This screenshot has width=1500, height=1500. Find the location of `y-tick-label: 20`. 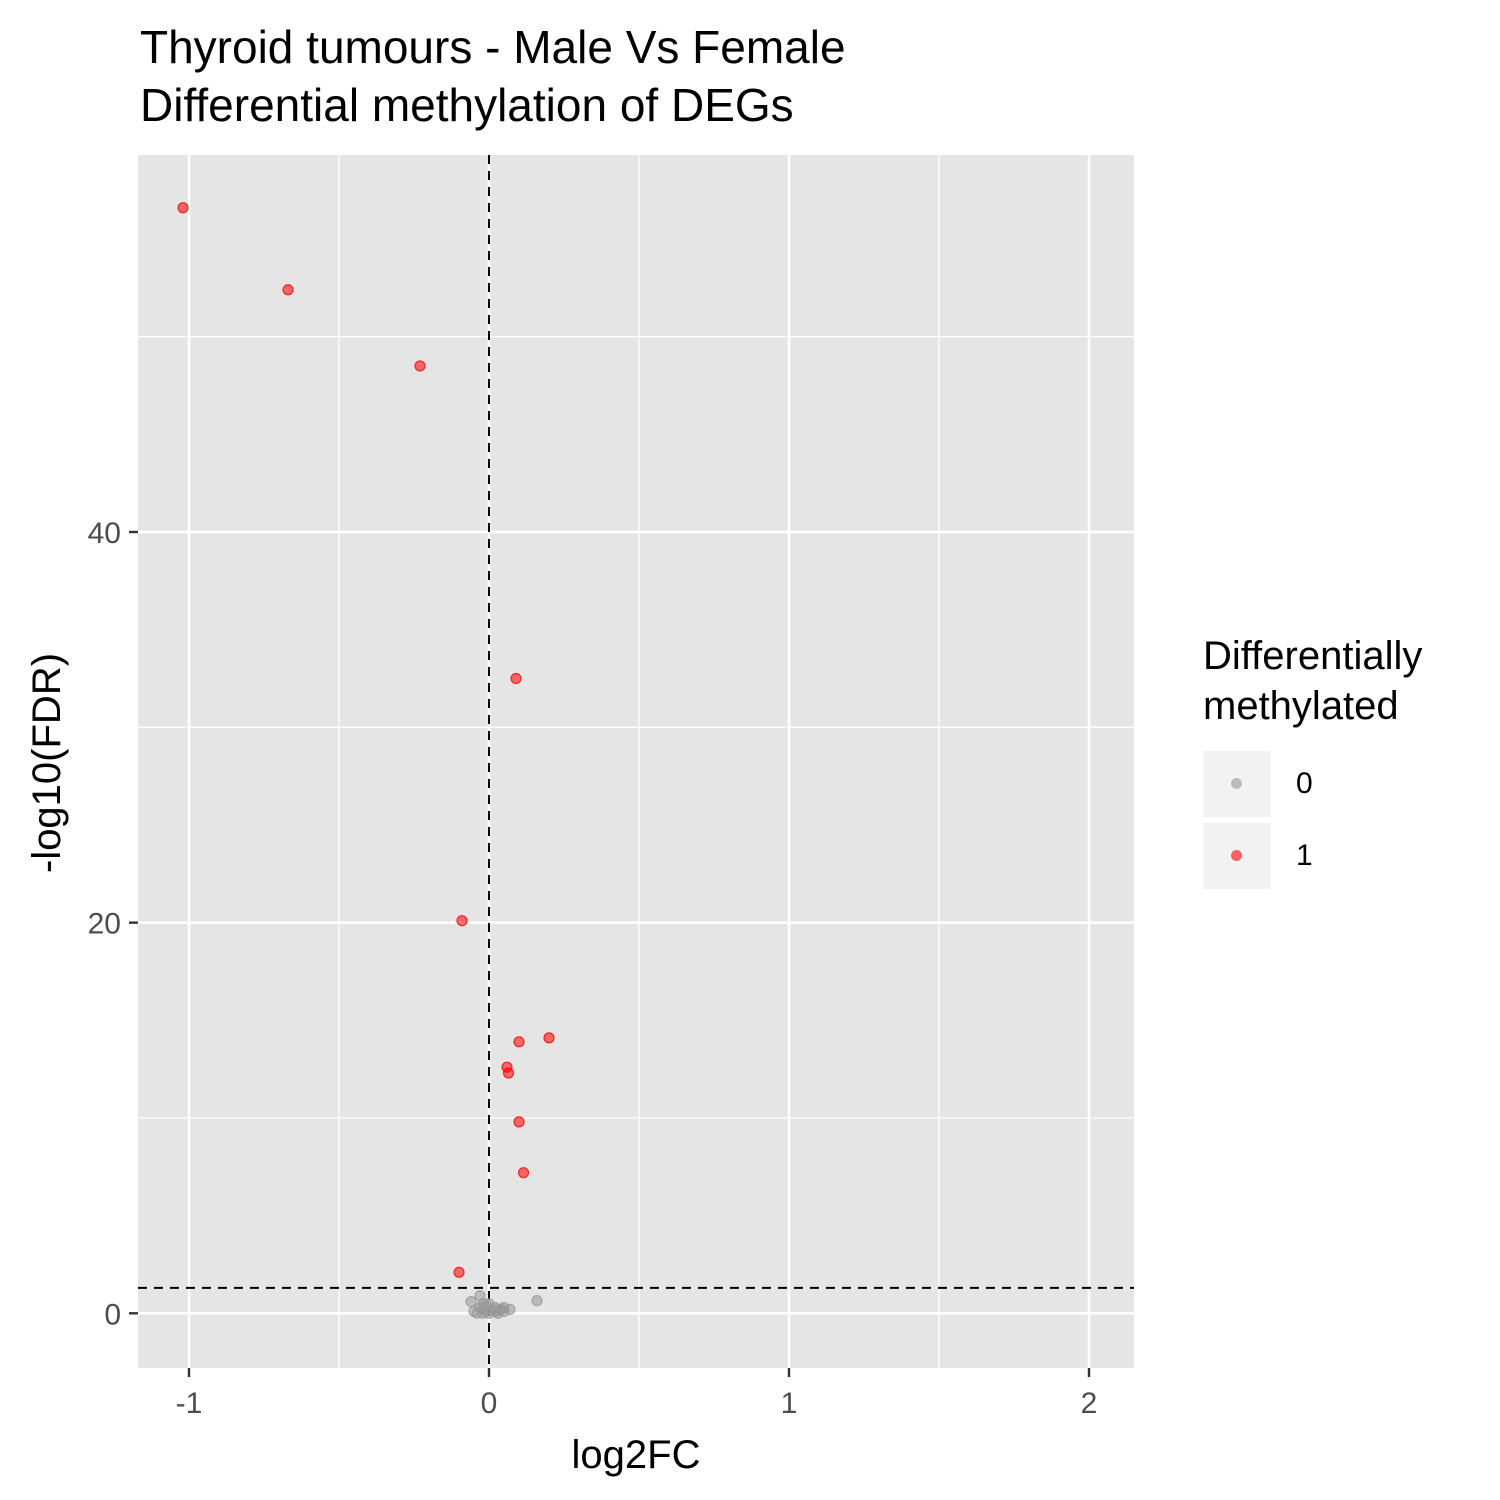

y-tick-label: 20 is located at coordinates (104, 924).